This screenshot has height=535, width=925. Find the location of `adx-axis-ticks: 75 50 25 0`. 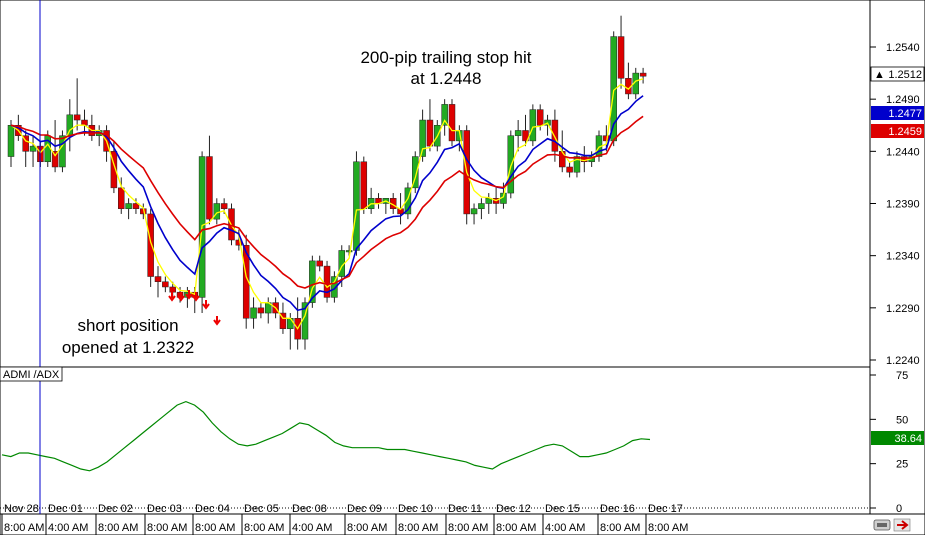

adx-axis-ticks: 75 50 25 0 is located at coordinates (889, 442).